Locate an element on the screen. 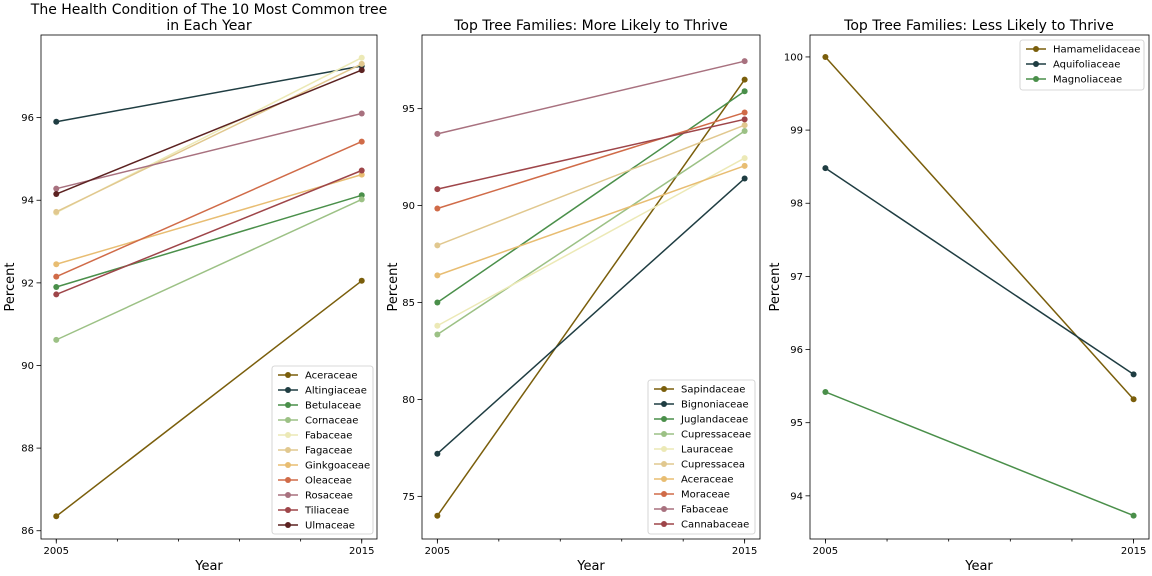  x-axis-label-1: Year is located at coordinates (208, 566).